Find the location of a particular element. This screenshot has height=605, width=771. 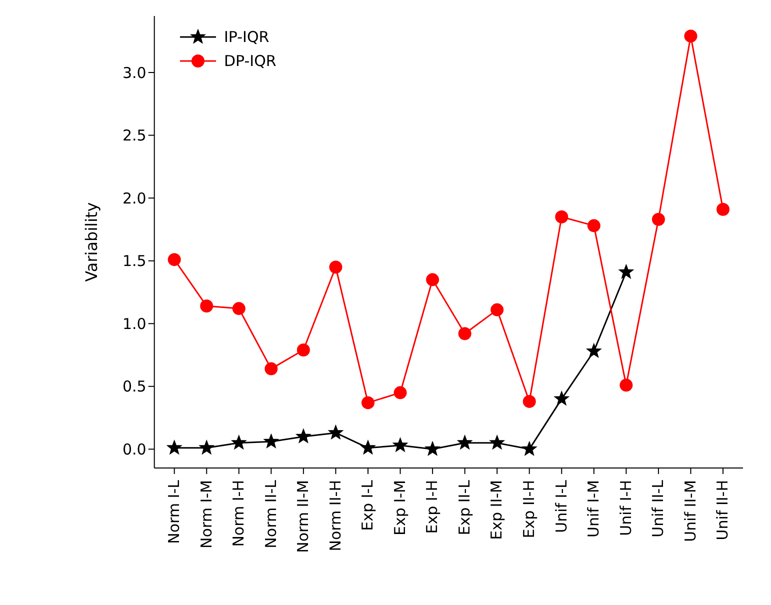

x-tick-label: Norm I-H is located at coordinates (239, 513).